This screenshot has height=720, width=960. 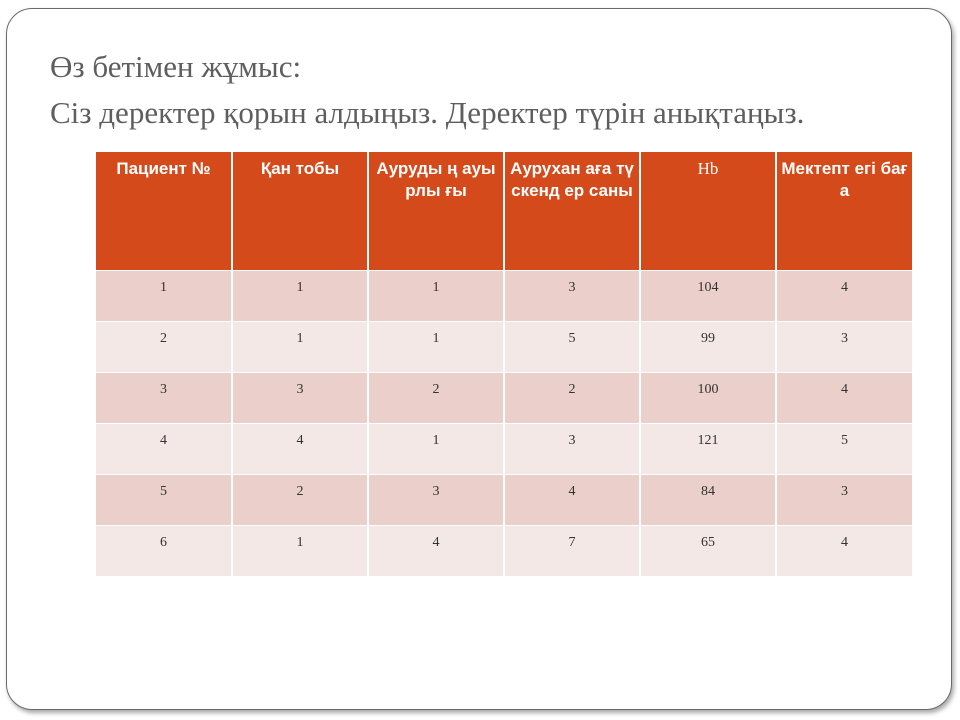 What do you see at coordinates (300, 211) in the screenshot?
I see `header-blood-type: Қан тобы` at bounding box center [300, 211].